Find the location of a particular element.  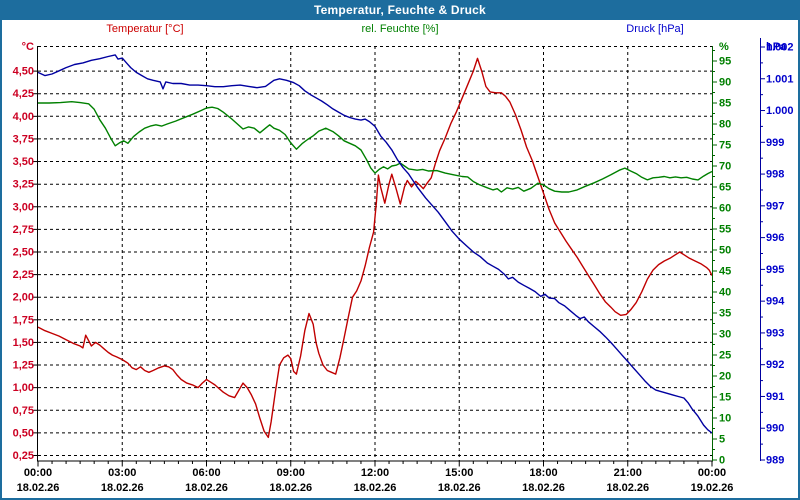

tick-label-temperature: 0,25 is located at coordinates (23, 456).